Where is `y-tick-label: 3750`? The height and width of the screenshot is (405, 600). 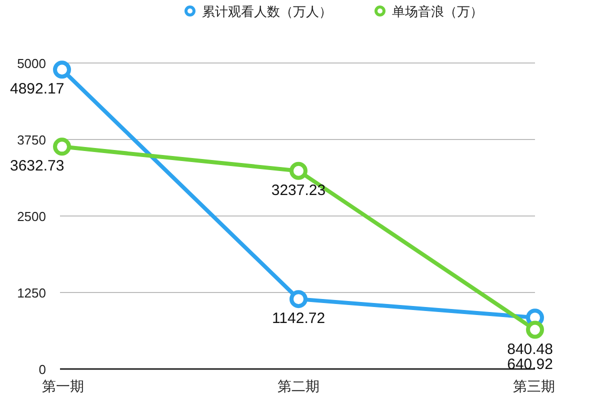 y-tick-label: 3750 is located at coordinates (31, 140).